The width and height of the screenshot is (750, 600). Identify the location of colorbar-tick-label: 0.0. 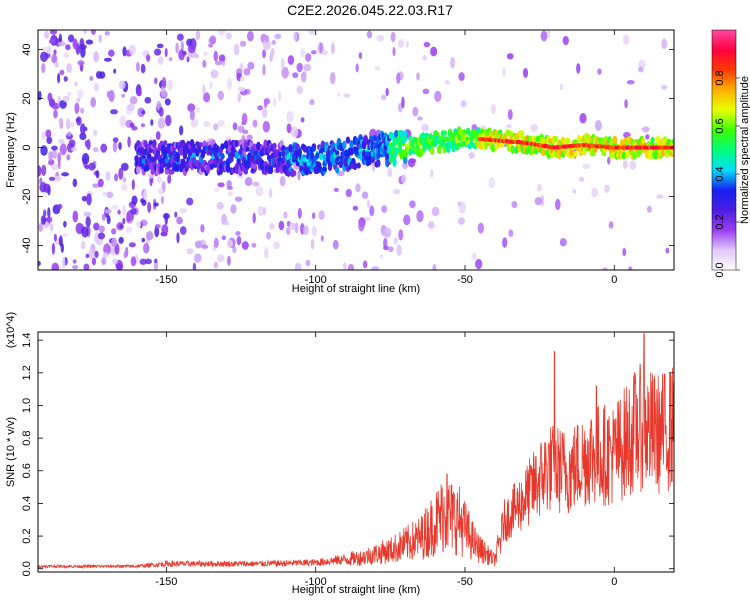
(720, 269).